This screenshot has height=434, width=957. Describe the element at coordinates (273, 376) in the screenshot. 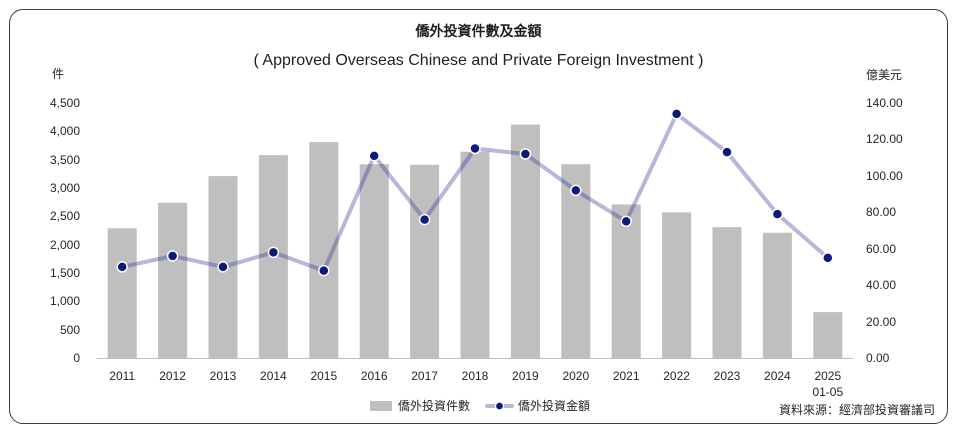

I see `x-tick-label: 2014` at that location.